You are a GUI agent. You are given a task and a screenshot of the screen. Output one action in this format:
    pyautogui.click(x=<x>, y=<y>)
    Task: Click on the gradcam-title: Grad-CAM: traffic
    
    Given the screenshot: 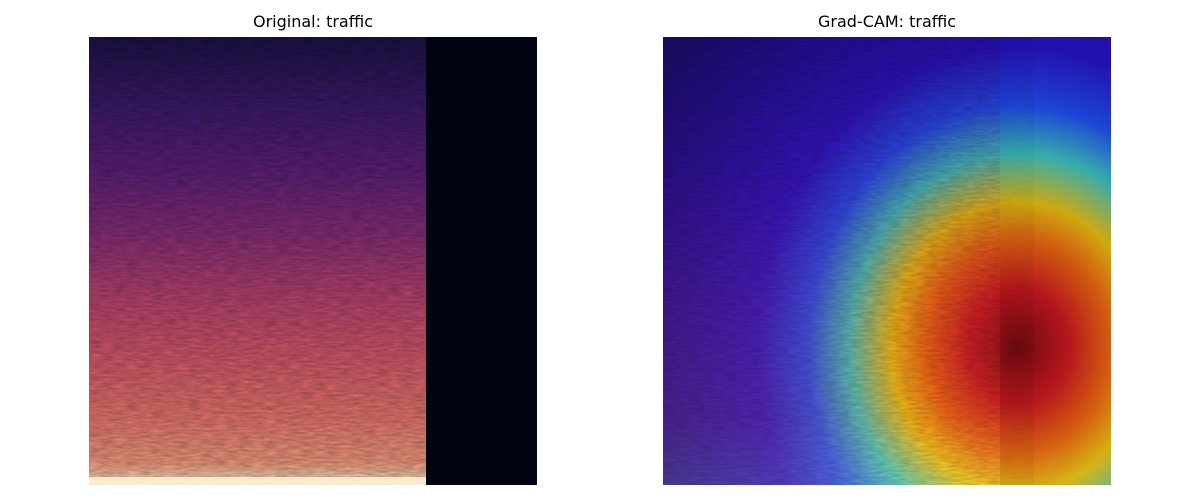 What is the action you would take?
    pyautogui.click(x=887, y=21)
    